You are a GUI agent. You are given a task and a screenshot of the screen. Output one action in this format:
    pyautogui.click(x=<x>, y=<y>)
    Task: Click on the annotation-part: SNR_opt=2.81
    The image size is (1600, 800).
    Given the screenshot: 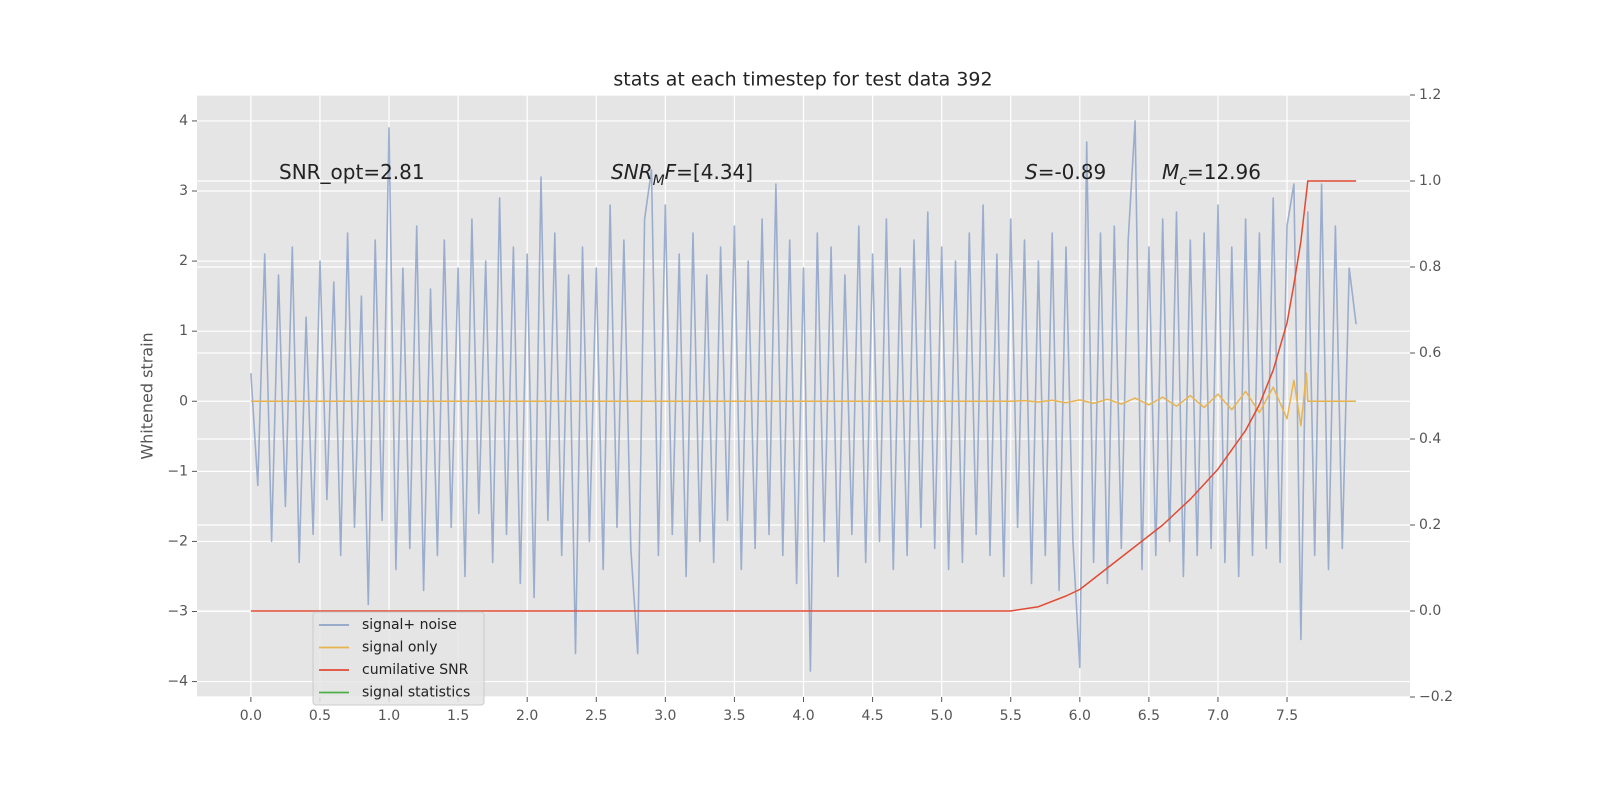 What is the action you would take?
    pyautogui.click(x=352, y=172)
    